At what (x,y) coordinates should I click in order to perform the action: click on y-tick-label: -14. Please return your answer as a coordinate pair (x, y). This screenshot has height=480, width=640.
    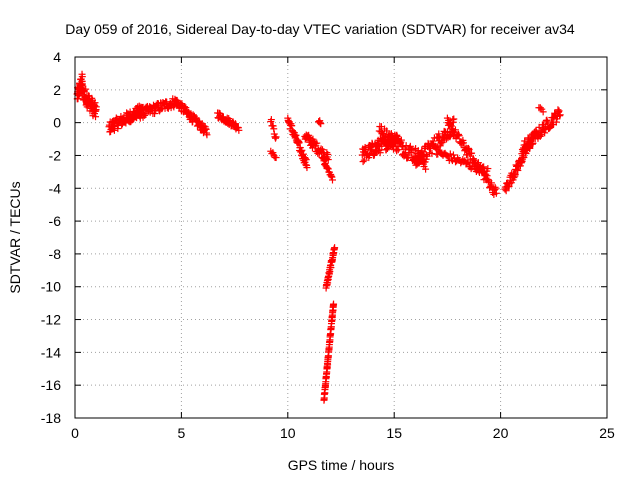
    Looking at the image, I should click on (51, 352).